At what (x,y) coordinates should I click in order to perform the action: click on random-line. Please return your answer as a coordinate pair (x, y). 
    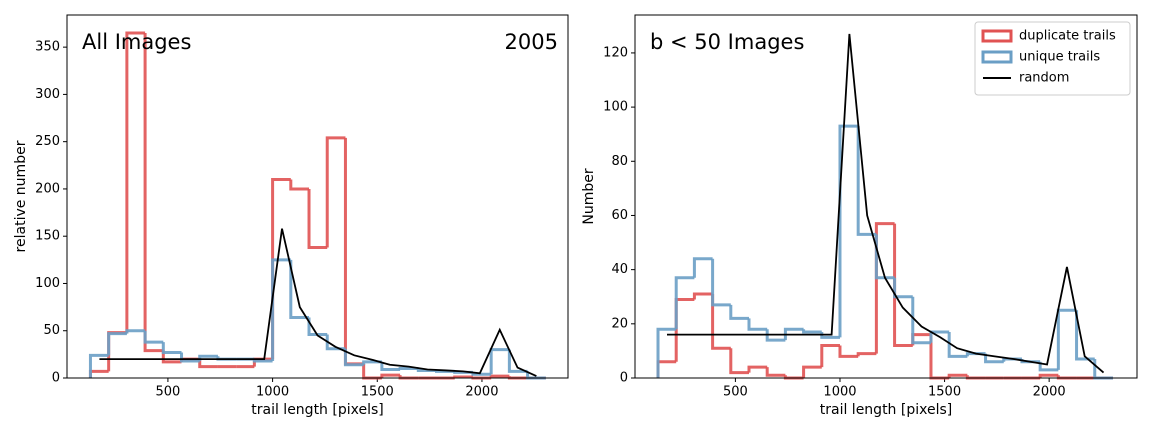
    Looking at the image, I should click on (318, 302).